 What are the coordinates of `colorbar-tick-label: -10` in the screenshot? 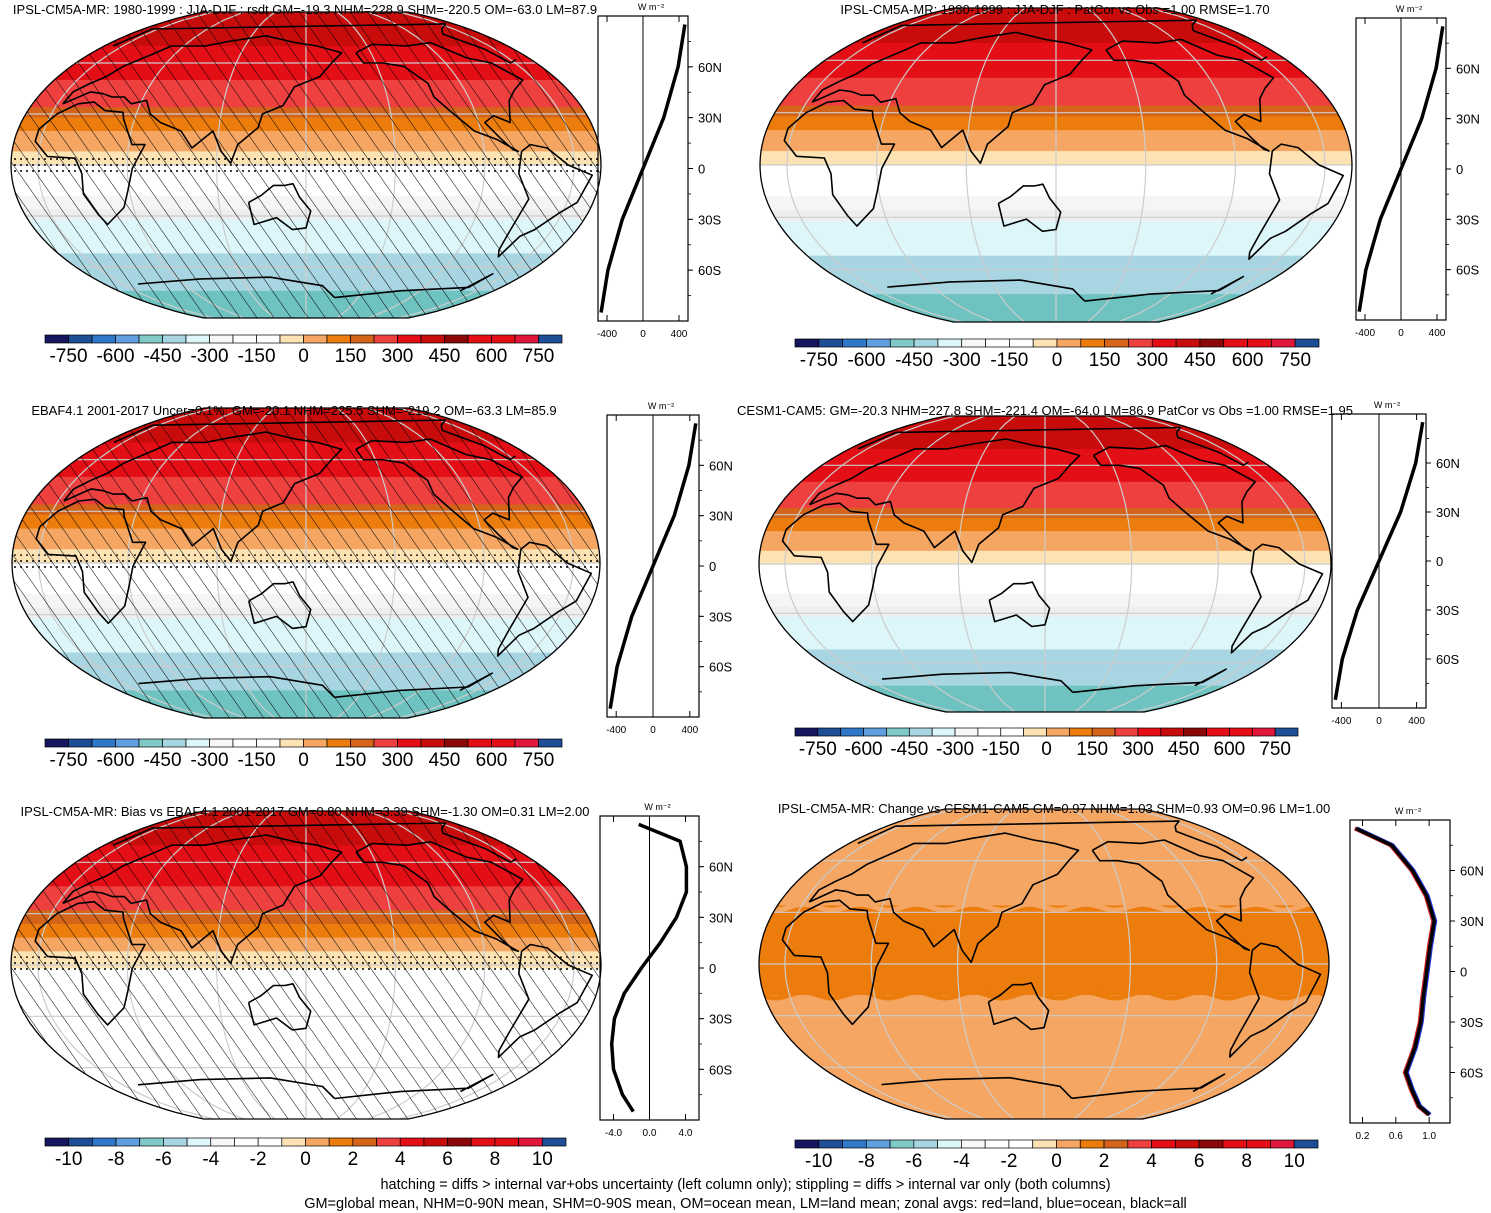 It's located at (68, 1159).